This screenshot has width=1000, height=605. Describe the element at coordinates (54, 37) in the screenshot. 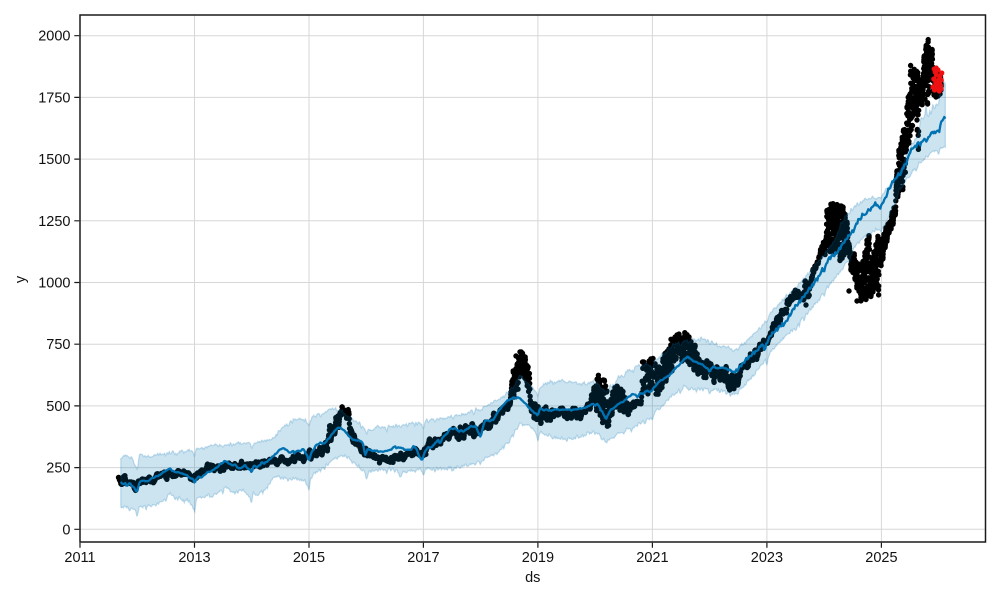

I see `svg-text: 2000` at that location.